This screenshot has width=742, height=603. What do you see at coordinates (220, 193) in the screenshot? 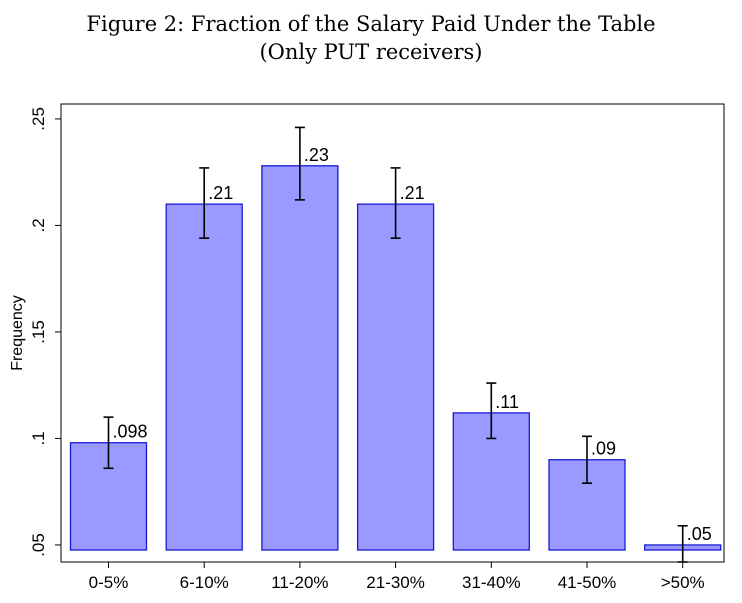
I see `data-label-1: .21` at bounding box center [220, 193].